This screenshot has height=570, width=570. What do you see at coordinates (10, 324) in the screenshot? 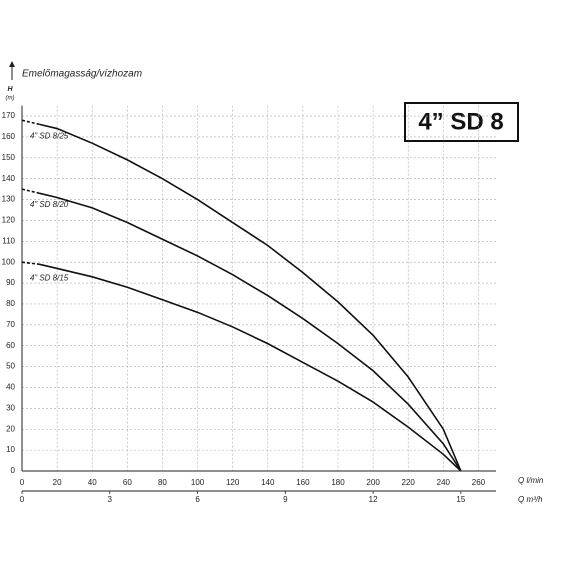
I see `y-tick-label: 70` at bounding box center [10, 324].